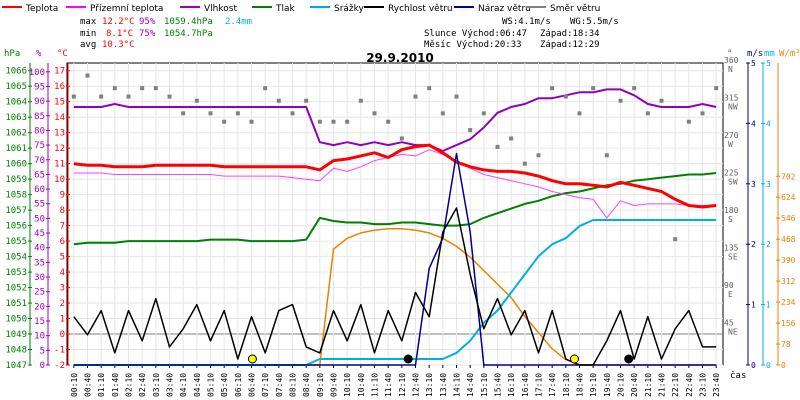  What do you see at coordinates (347, 385) in the screenshot?
I see `x-tick-label-20: 10:10` at bounding box center [347, 385].